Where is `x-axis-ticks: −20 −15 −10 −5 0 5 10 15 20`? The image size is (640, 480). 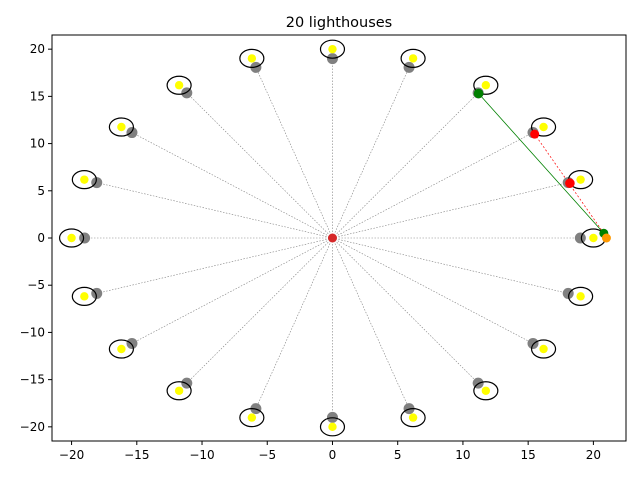 x-axis-ticks: −20 −15 −10 −5 0 5 10 15 20 is located at coordinates (330, 451).